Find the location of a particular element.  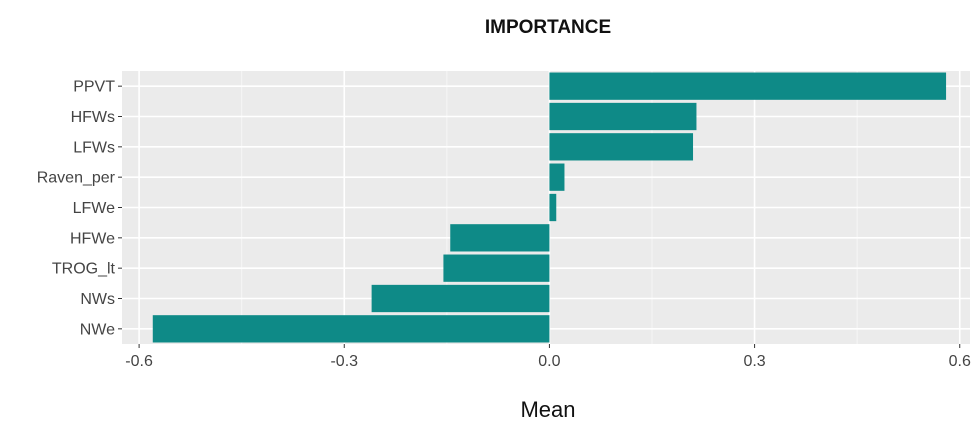

y-tick-label: TROG_lt is located at coordinates (84, 269).